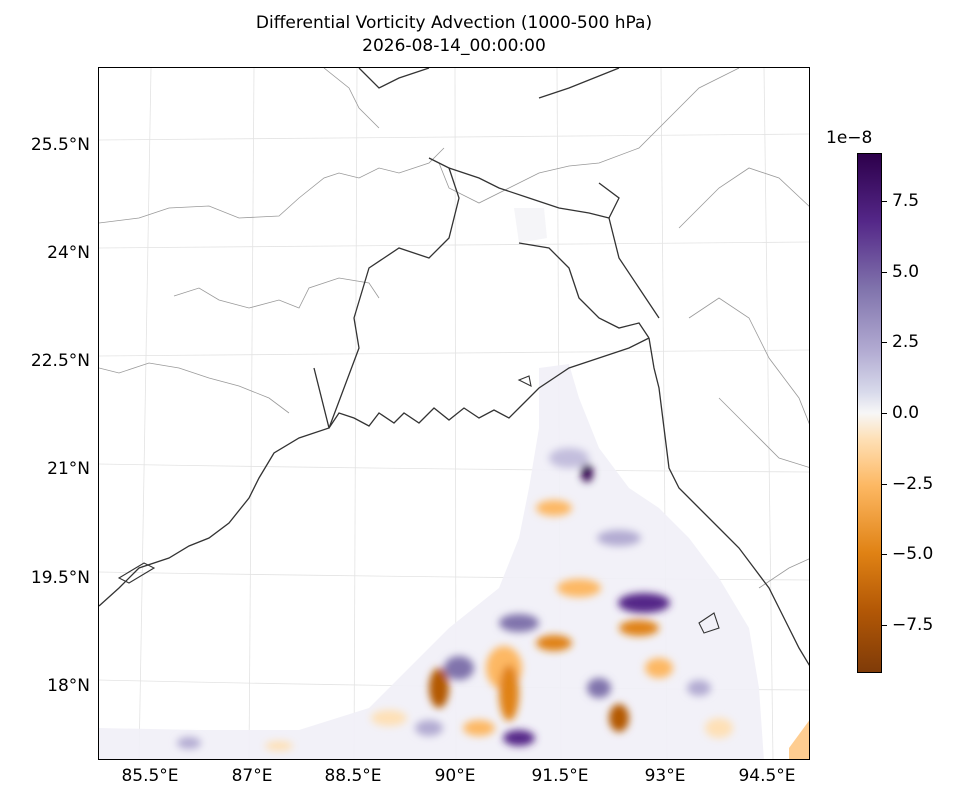  Describe the element at coordinates (665, 776) in the screenshot. I see `lon-label: 93°E` at that location.